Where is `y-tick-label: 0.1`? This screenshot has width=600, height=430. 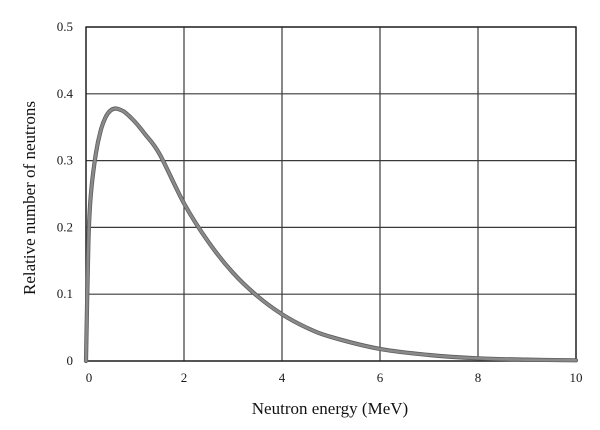
y-tick-label: 0.1 is located at coordinates (65, 293).